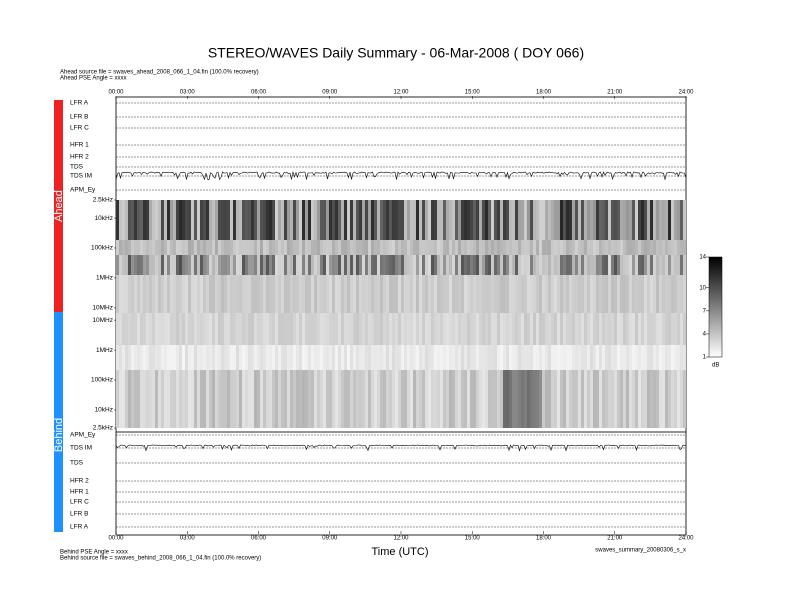  I want to click on x-tick-label: 24:00, so click(686, 539).